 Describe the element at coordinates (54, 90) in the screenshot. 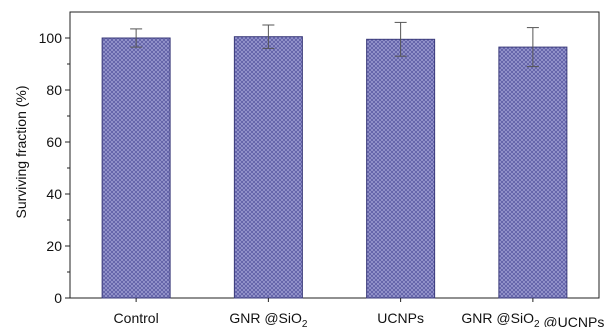

I see `y-tick-label: 80` at that location.